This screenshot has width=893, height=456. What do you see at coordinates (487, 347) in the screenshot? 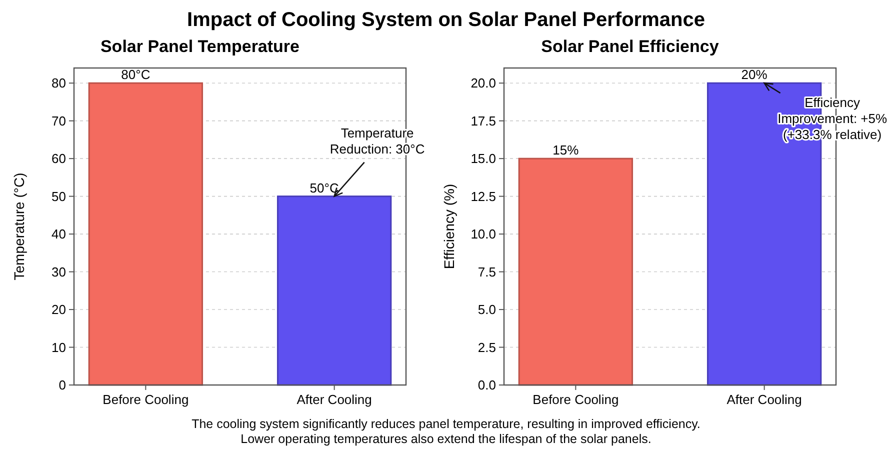
I see `y-tick-label: 2.5` at bounding box center [487, 347].